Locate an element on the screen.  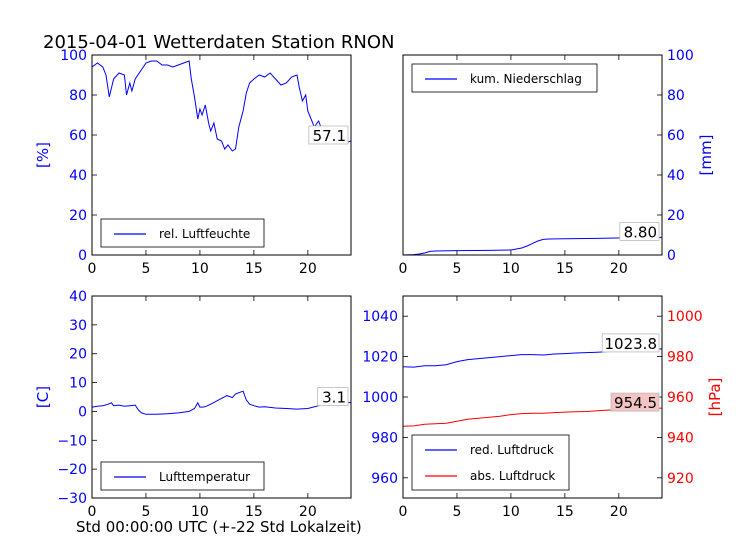
legend-label: red. Luftdruck is located at coordinates (512, 450).